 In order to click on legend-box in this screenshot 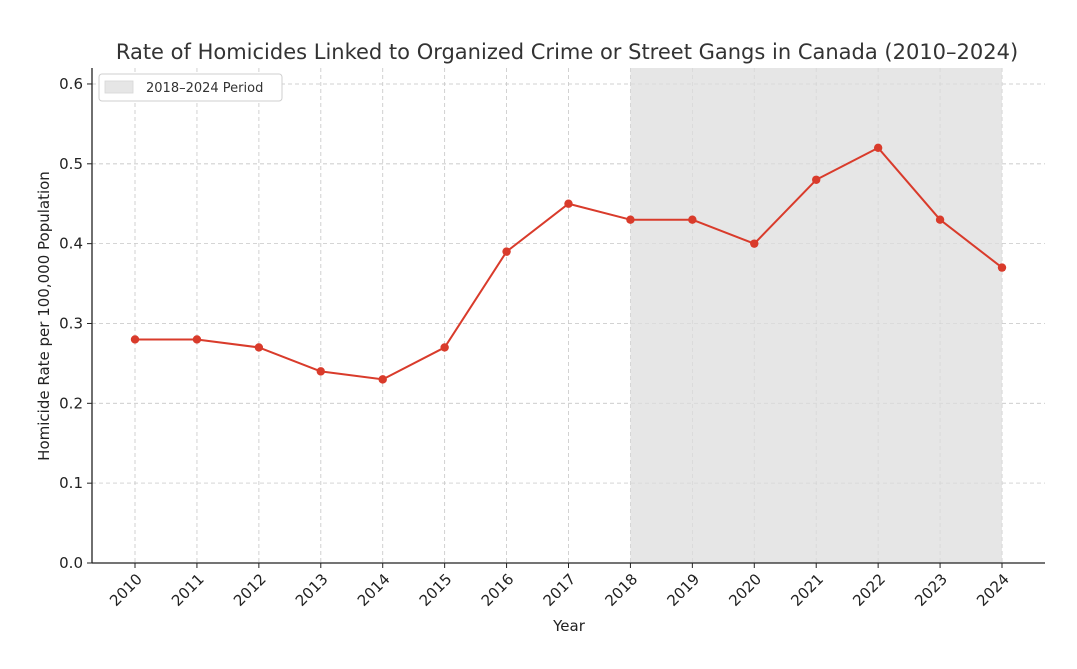, I will do `click(190, 87)`.